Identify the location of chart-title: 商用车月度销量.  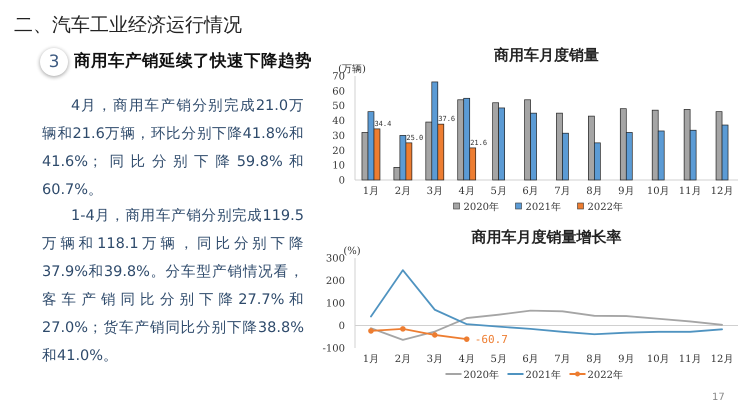
(546, 55).